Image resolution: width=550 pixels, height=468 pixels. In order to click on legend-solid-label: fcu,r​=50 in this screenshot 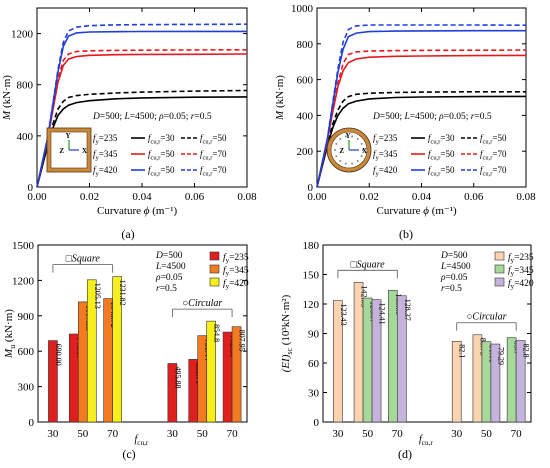, I will do `click(161, 155)`.